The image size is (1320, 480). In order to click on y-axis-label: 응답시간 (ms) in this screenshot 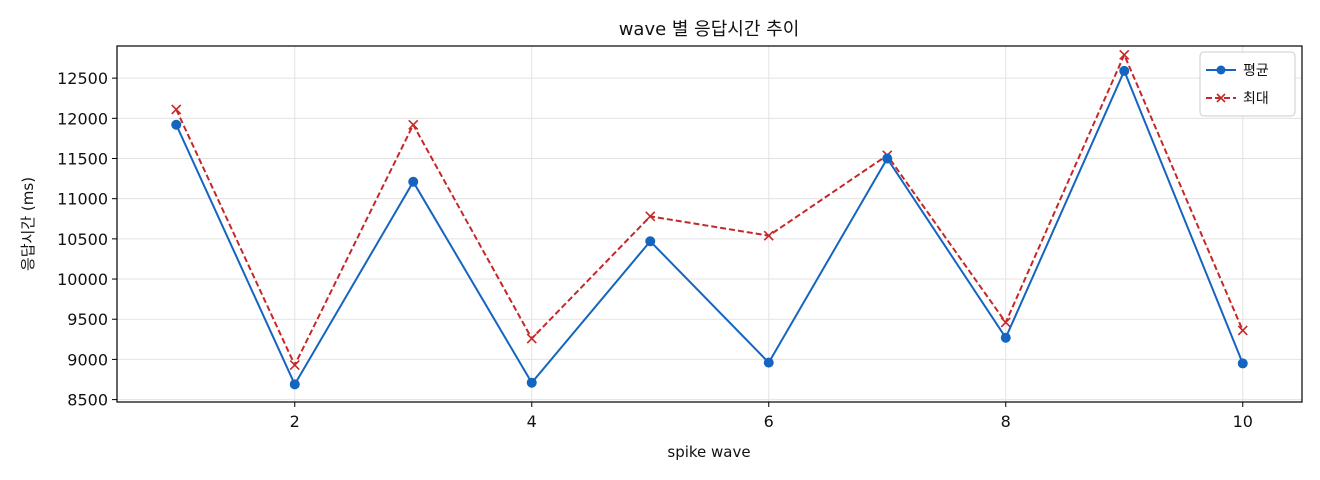, I will do `click(28, 224)`.